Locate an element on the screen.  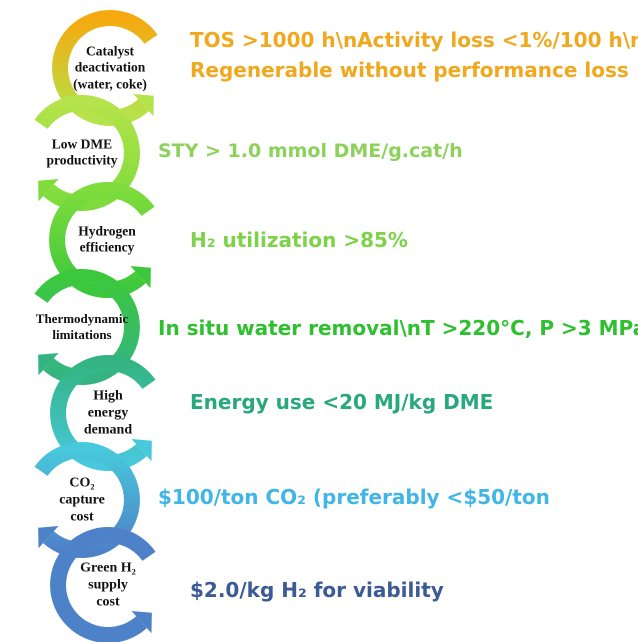
challenge-label-line: productivity is located at coordinates (82, 160).